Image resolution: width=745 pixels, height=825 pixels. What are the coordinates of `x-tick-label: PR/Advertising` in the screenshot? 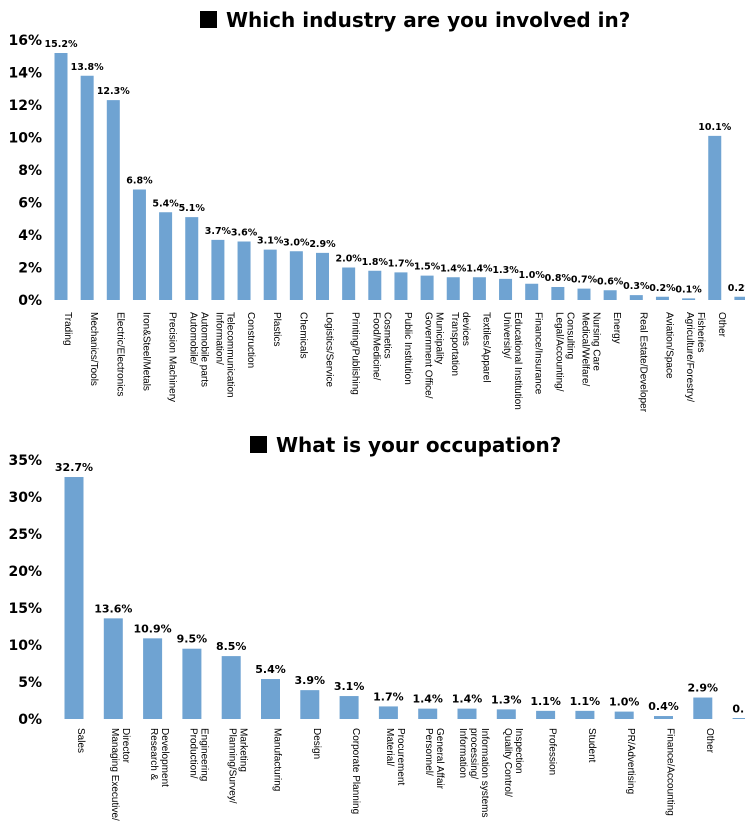 It's located at (630, 761).